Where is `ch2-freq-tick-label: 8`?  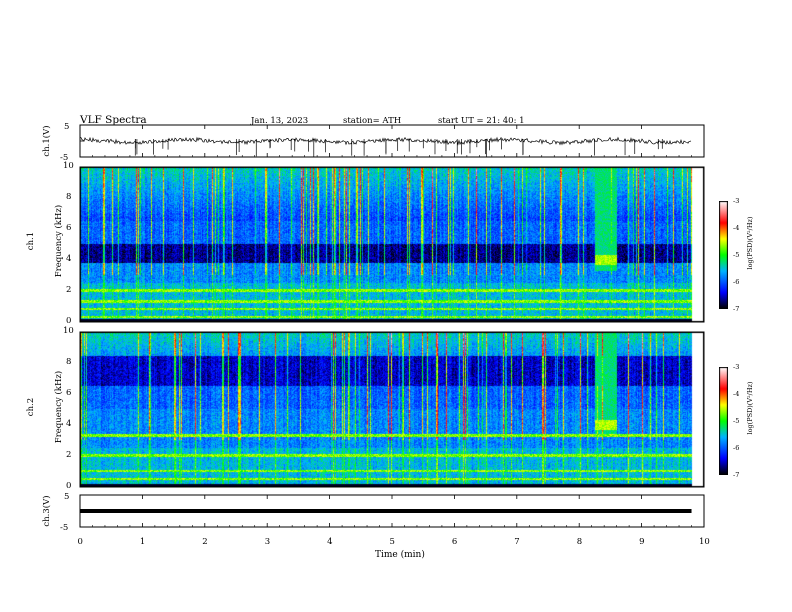 ch2-freq-tick-label: 8 is located at coordinates (69, 362).